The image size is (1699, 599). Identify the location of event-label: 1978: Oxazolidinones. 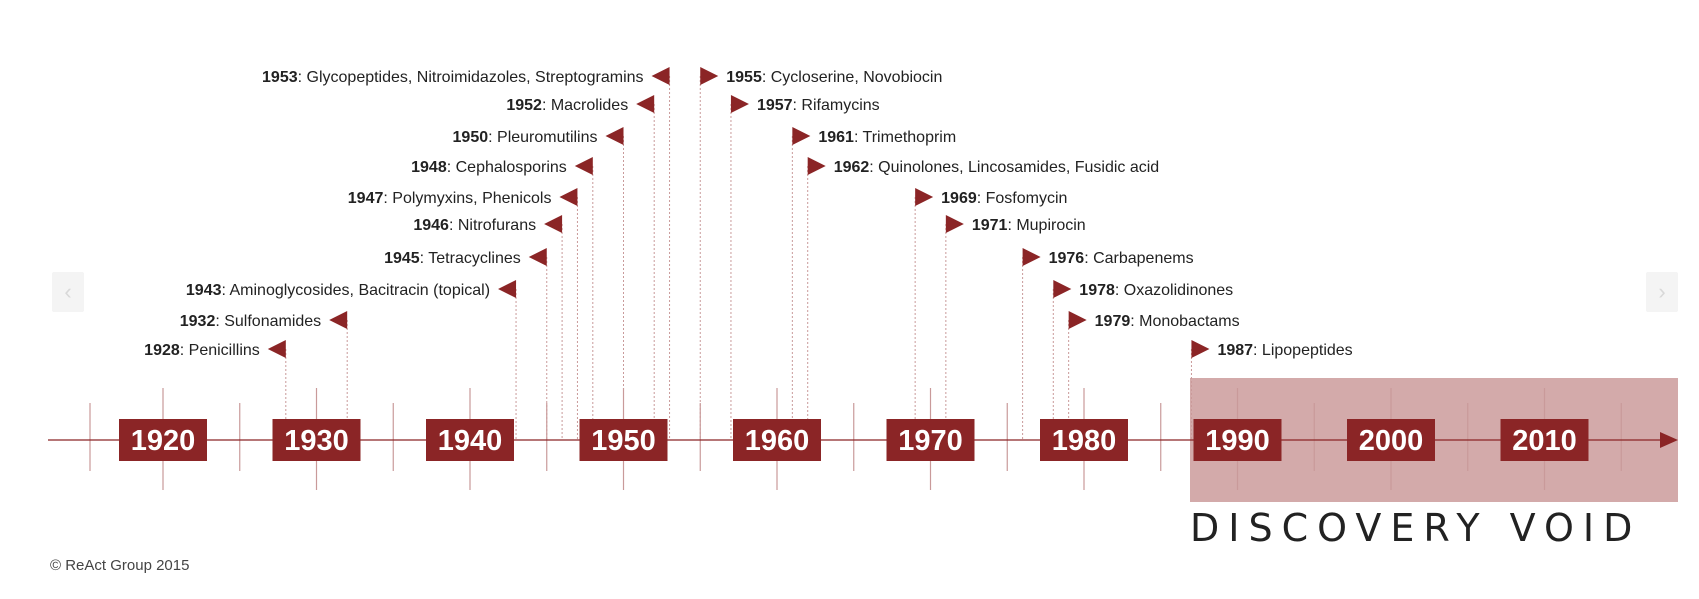
(1156, 290).